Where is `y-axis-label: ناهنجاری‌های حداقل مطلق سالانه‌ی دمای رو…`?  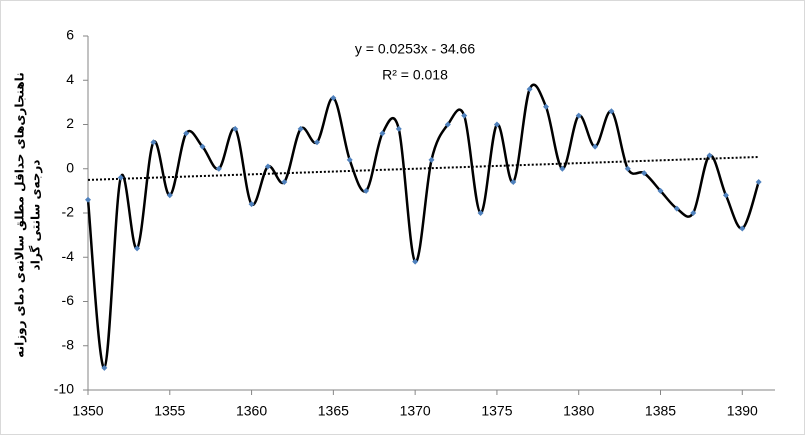 y-axis-label: ناهنجاری‌های حداقل مطلق سالانه‌ی دمای رو… is located at coordinates (20, 214).